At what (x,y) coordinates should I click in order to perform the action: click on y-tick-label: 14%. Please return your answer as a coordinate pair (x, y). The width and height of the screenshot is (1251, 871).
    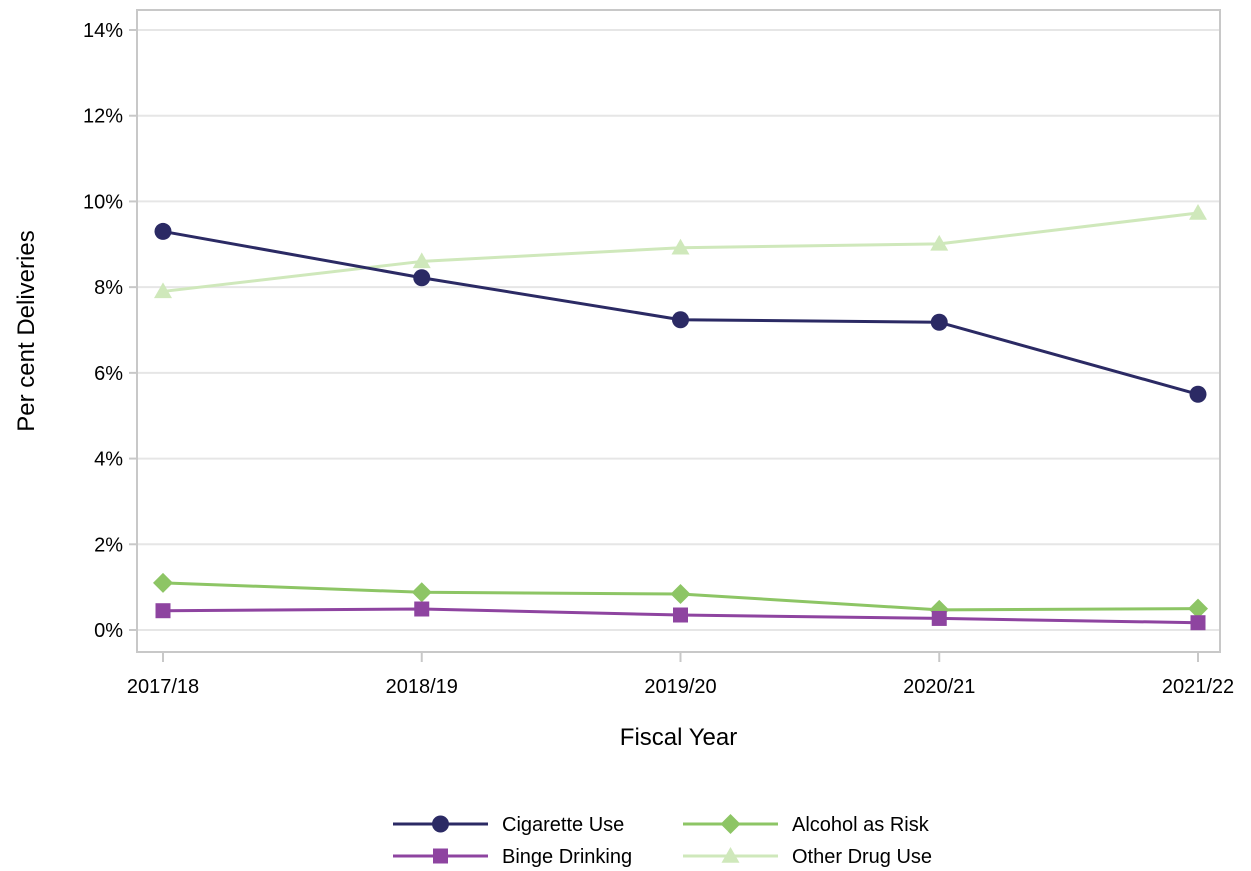
    Looking at the image, I should click on (103, 31).